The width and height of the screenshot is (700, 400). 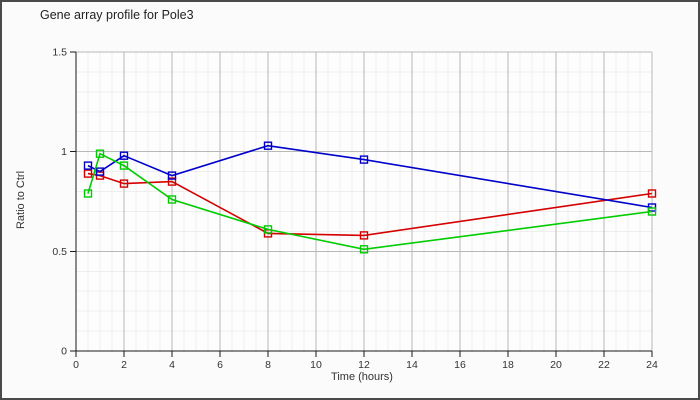 I want to click on svg-text: 16, so click(x=460, y=365).